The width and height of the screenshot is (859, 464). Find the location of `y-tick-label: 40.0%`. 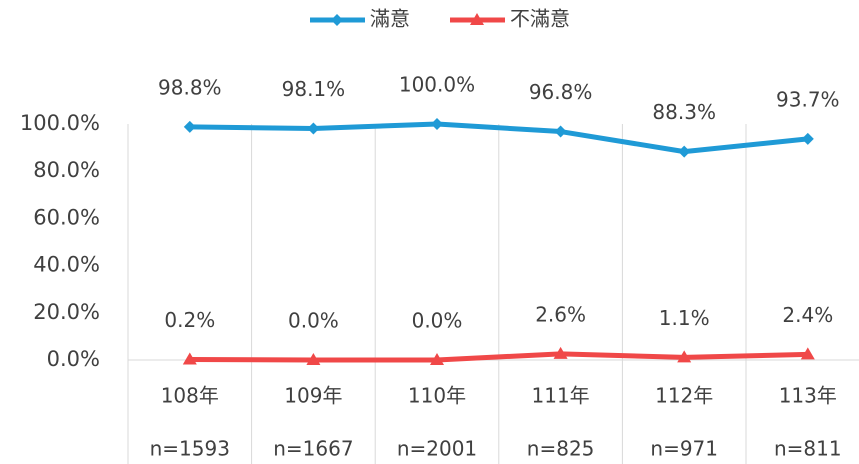

y-tick-label: 40.0% is located at coordinates (66, 265).